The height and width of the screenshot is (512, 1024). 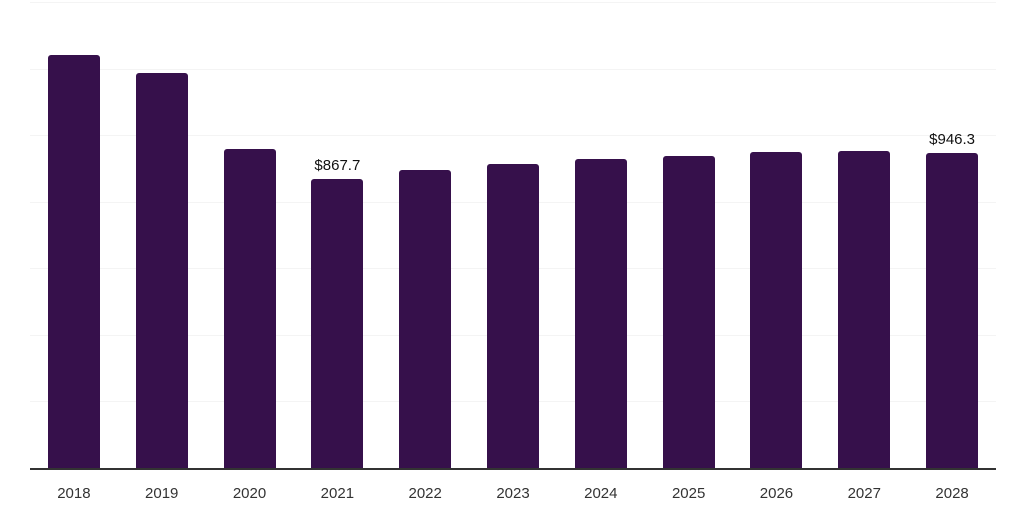 I want to click on x-tick-label-2027: 2027, so click(x=864, y=493).